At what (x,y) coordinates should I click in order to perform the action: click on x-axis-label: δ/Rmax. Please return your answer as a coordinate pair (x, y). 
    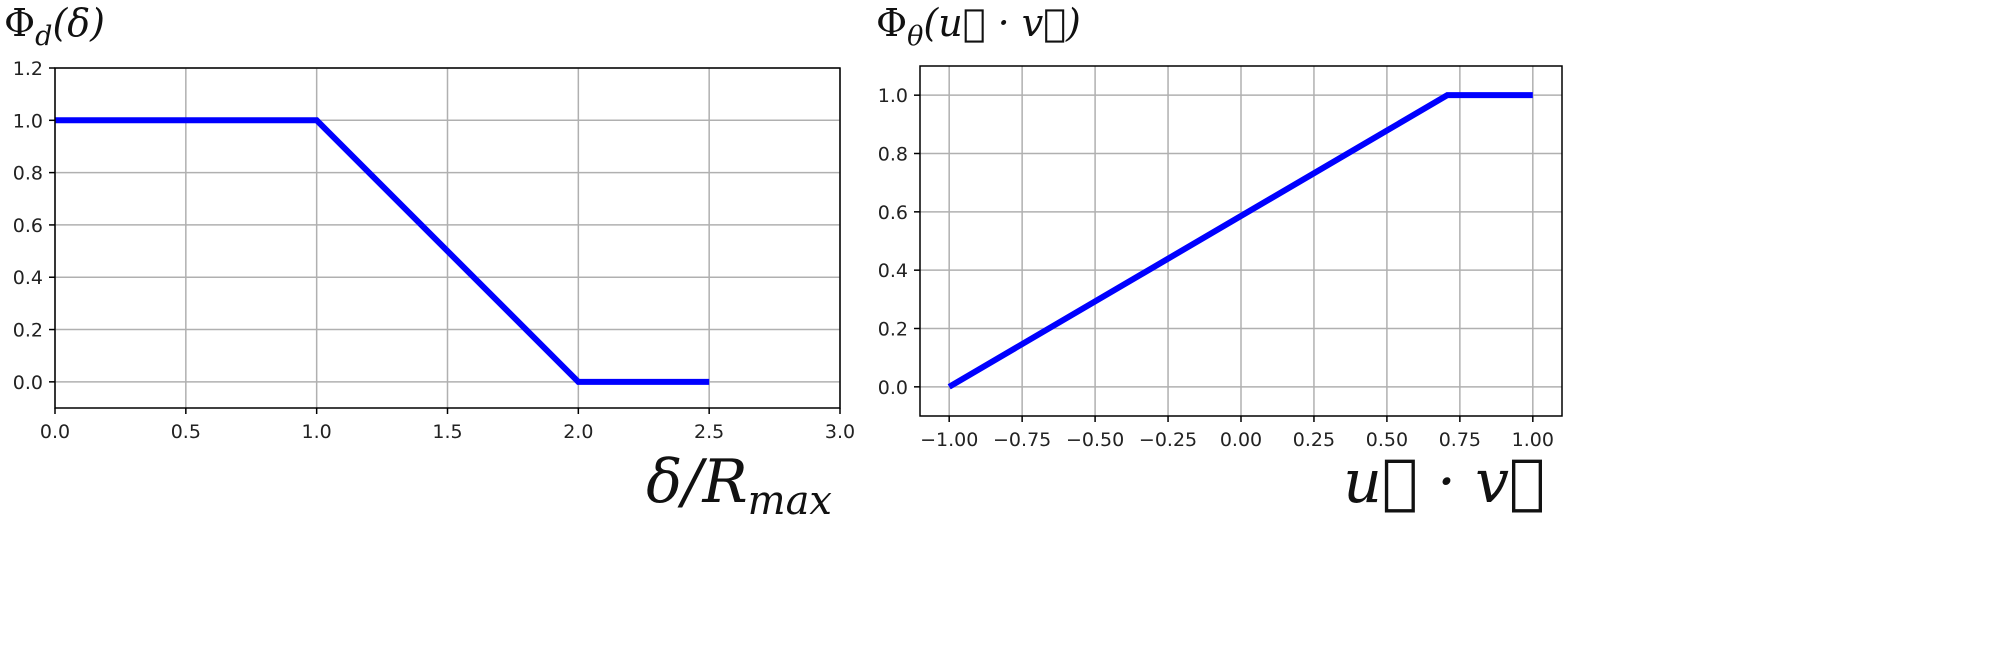
    Looking at the image, I should click on (739, 485).